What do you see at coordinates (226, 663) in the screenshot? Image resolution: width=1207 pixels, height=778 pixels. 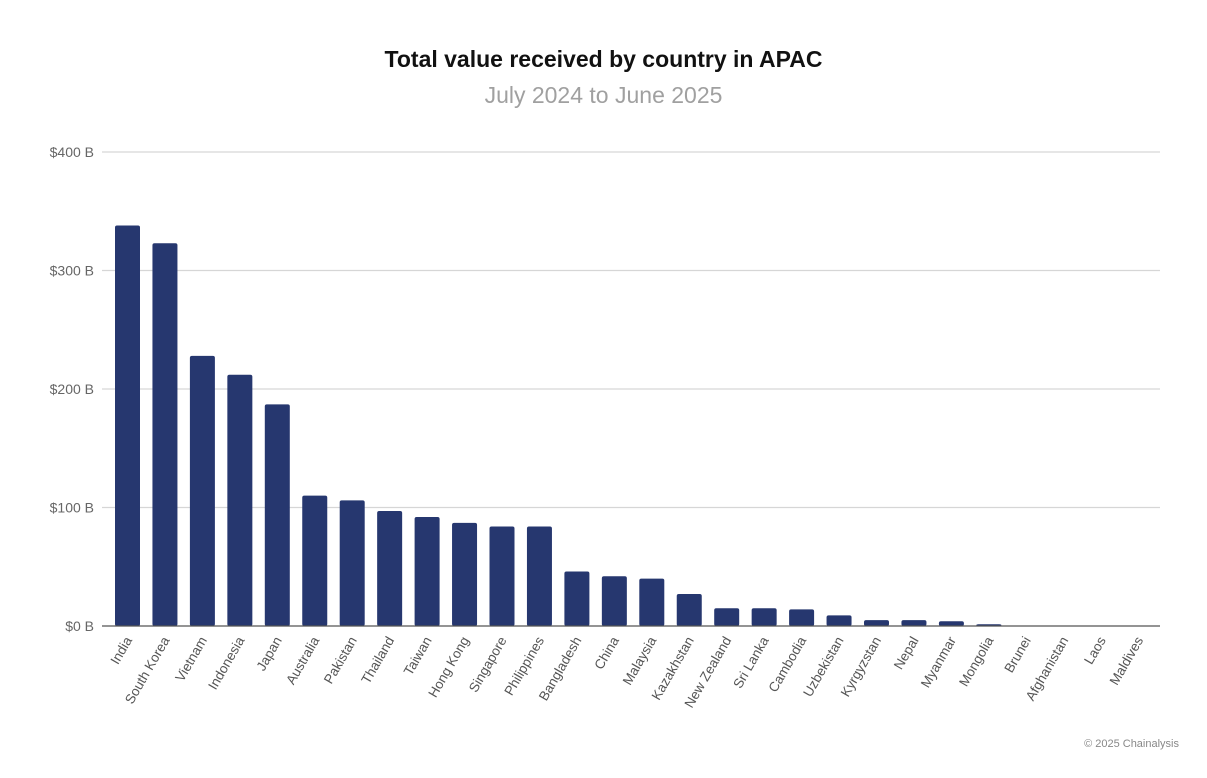 I see `x-tick-label: Indonesia` at bounding box center [226, 663].